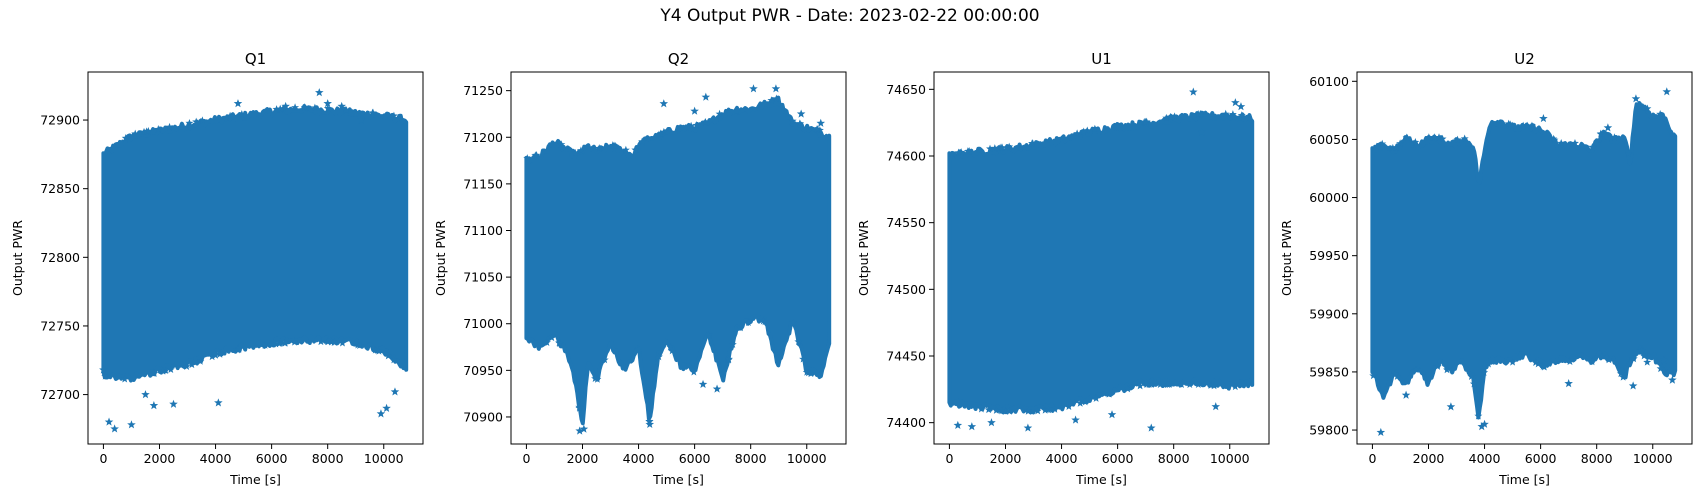 The height and width of the screenshot is (500, 1700). What do you see at coordinates (272, 458) in the screenshot?
I see `x-tick-label: 6000` at bounding box center [272, 458].